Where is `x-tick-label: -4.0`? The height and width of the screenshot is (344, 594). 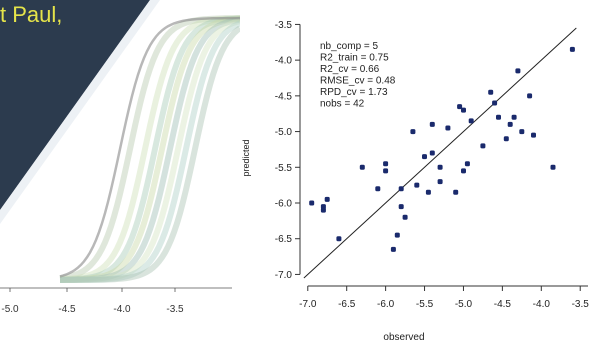 x-tick-label: -4.0 is located at coordinates (542, 304).